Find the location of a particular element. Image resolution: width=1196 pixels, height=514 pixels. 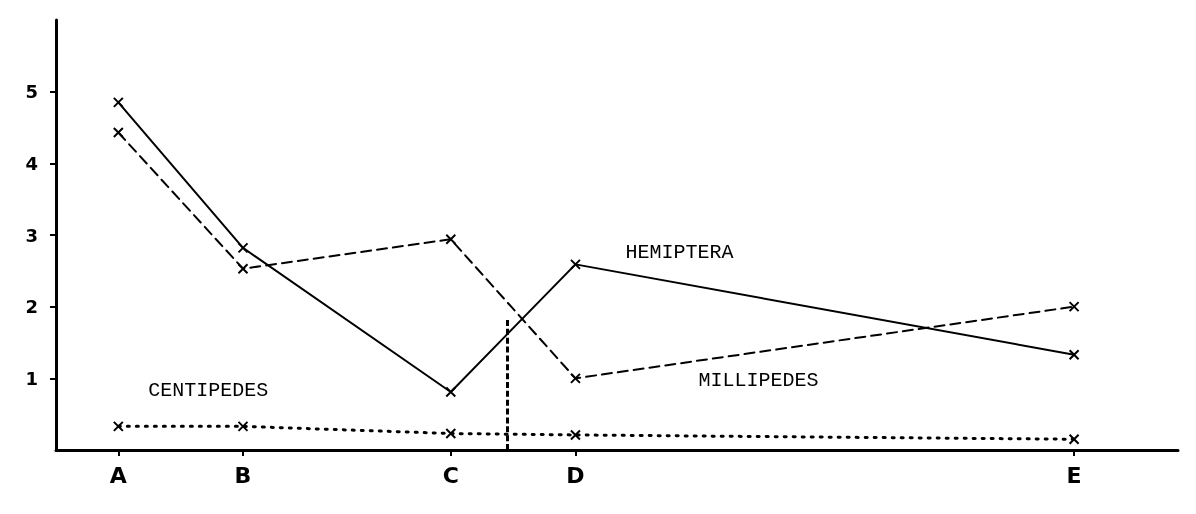

y-tick-label: 2 is located at coordinates (31, 307).